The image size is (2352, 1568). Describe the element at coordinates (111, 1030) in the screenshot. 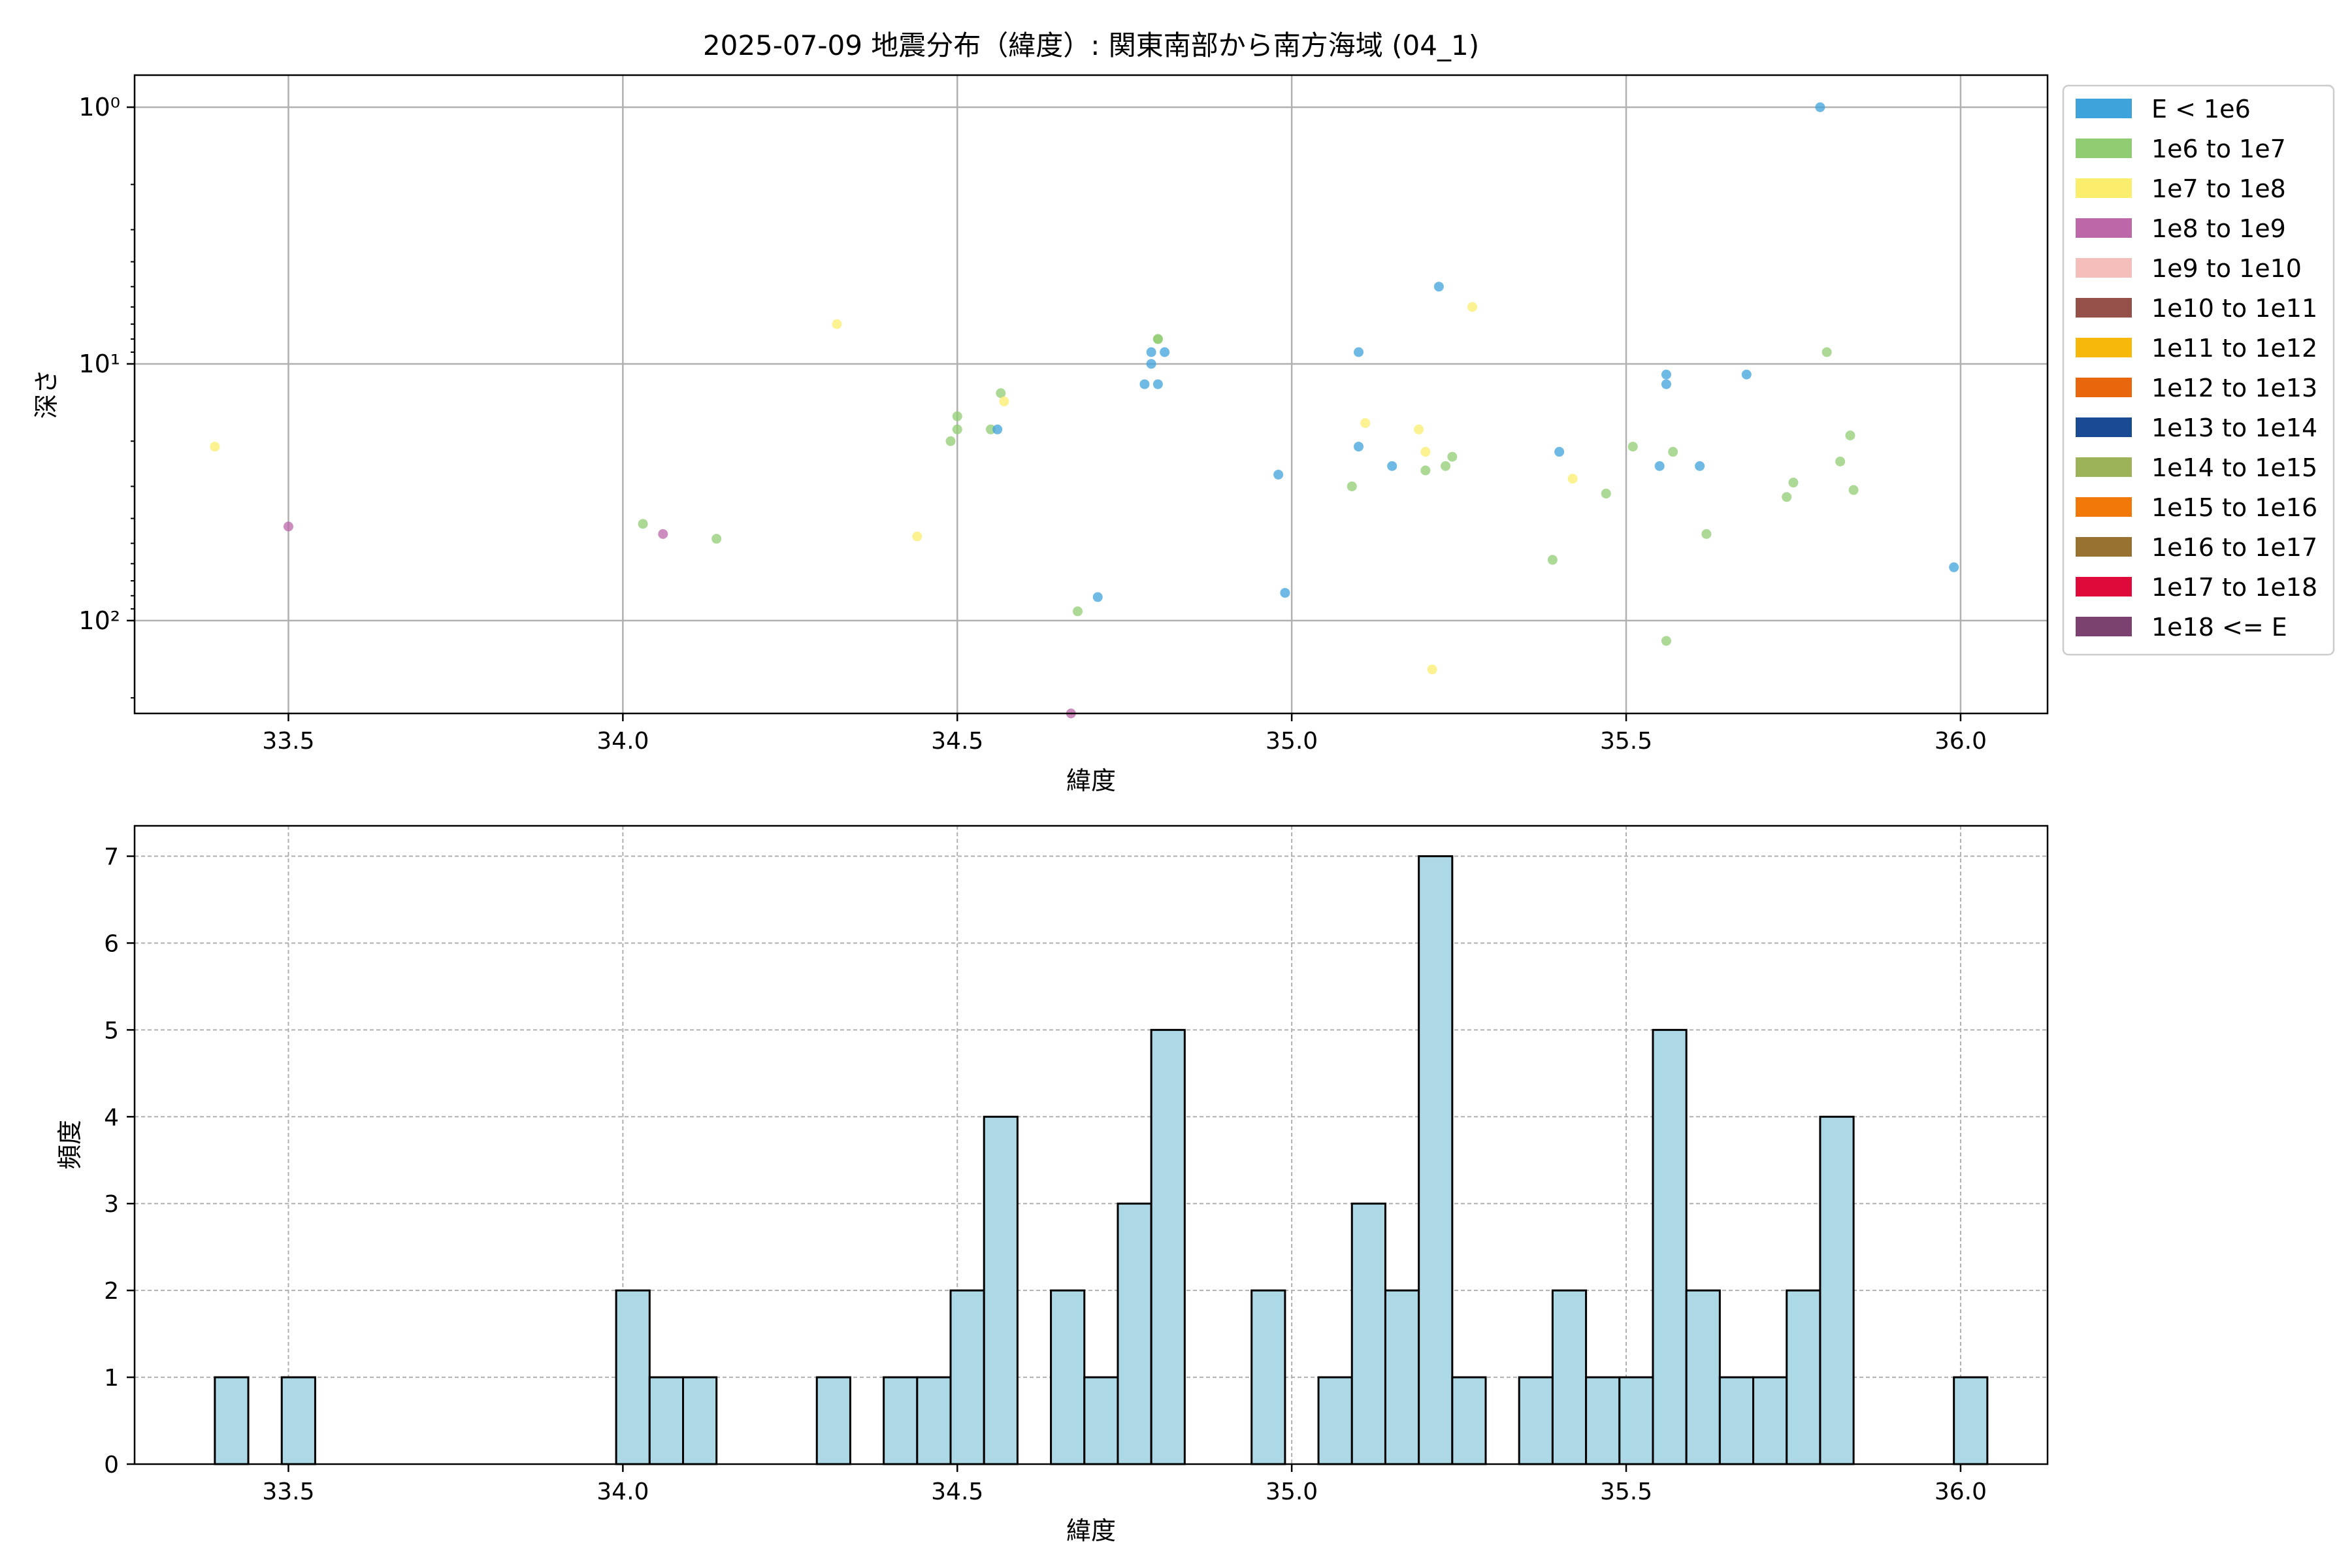

I see `y-tick-label: 5` at that location.